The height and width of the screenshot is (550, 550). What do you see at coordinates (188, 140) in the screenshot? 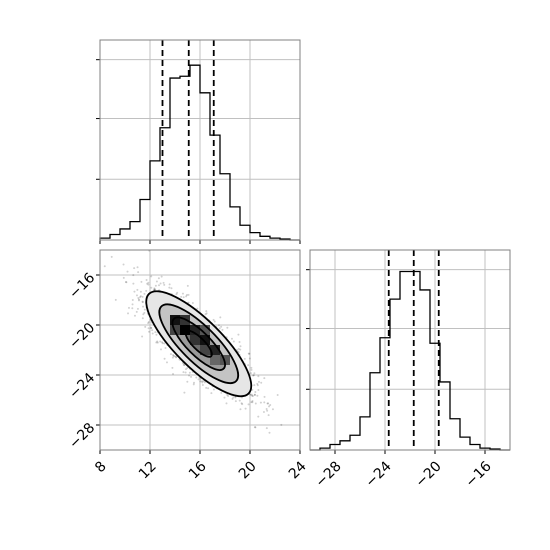
I see `histogram-x-quantile-lines` at bounding box center [188, 140].